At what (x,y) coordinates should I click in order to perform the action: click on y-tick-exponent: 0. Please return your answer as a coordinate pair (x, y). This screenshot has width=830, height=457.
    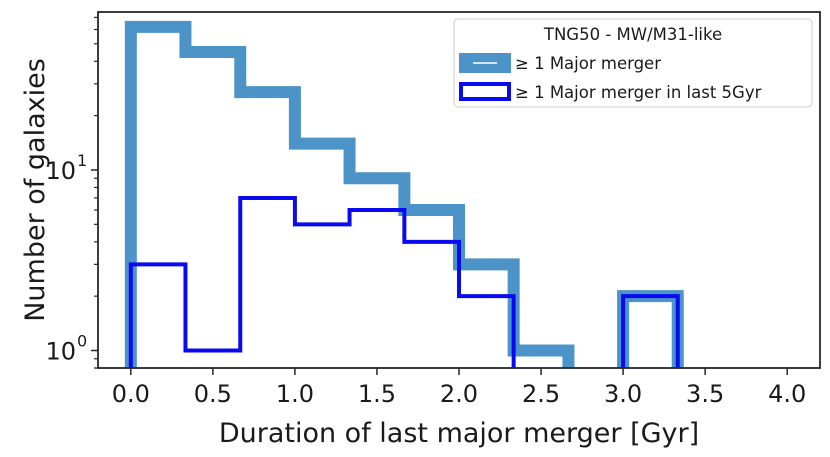
    Looking at the image, I should click on (82, 341).